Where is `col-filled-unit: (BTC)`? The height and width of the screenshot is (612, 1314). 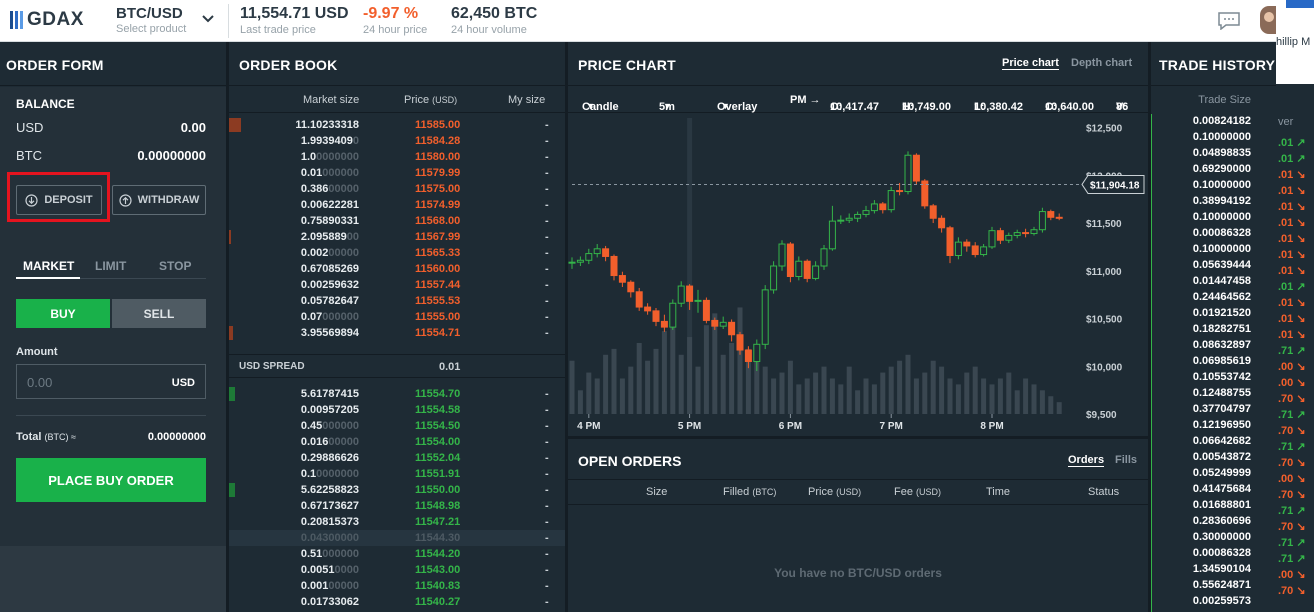
col-filled-unit: (BTC) is located at coordinates (764, 492).